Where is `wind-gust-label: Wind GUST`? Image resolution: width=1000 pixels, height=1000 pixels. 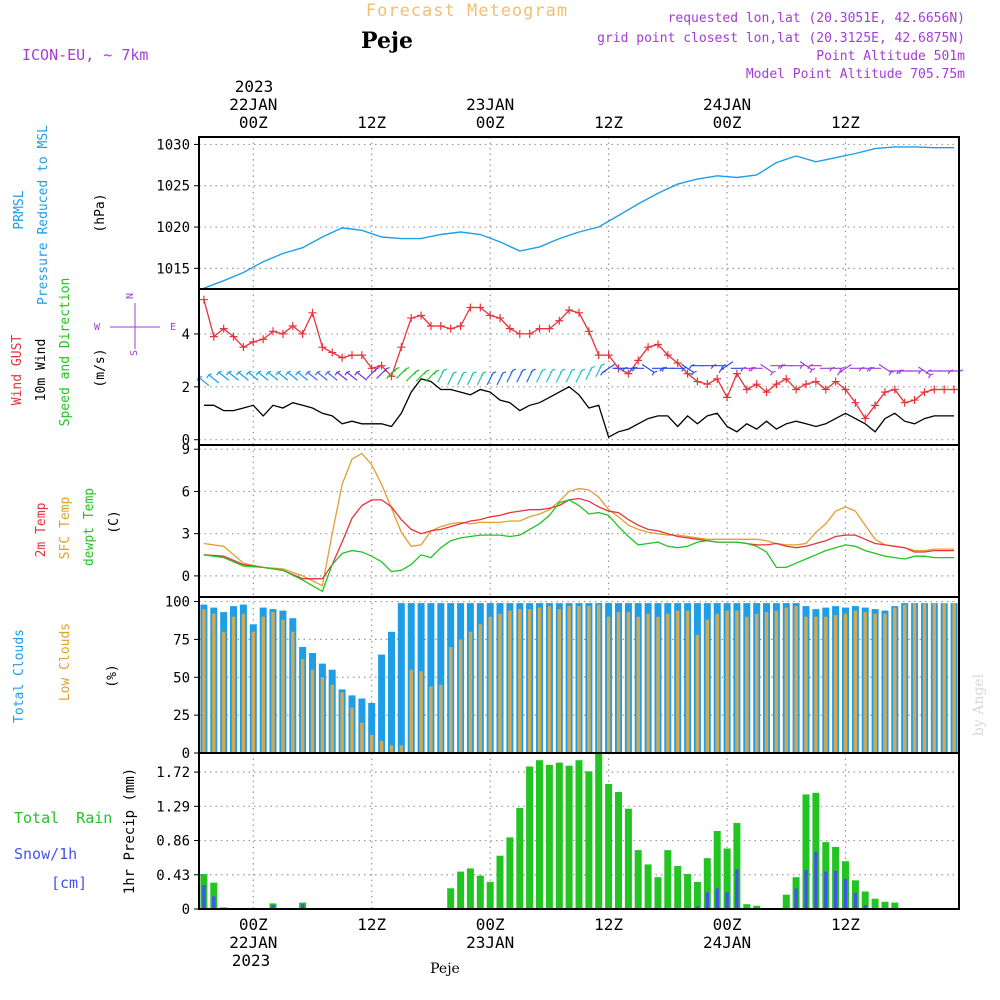
wind-gust-label: Wind GUST is located at coordinates (17, 370).